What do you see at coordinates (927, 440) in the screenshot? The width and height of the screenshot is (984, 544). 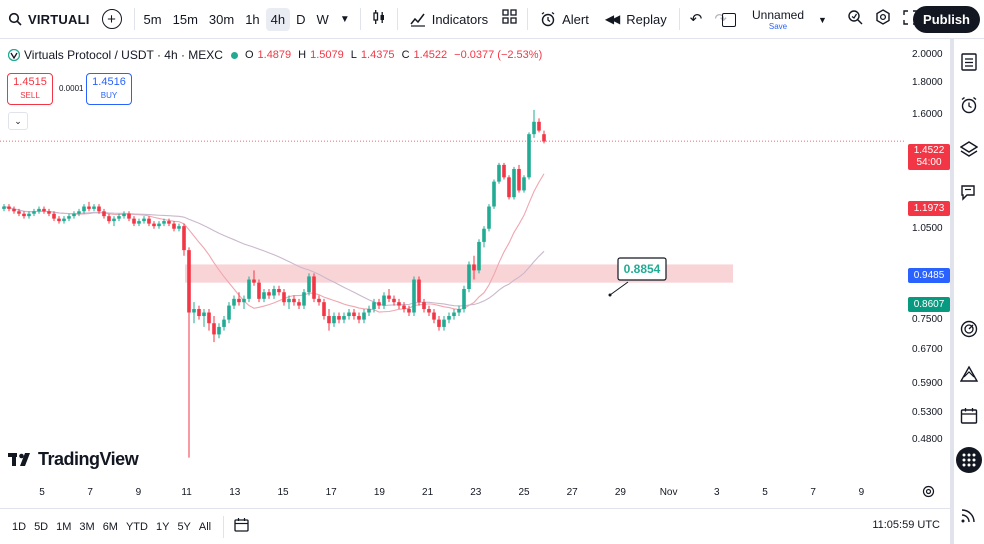 I see `price-tick: 0.4800` at bounding box center [927, 440].